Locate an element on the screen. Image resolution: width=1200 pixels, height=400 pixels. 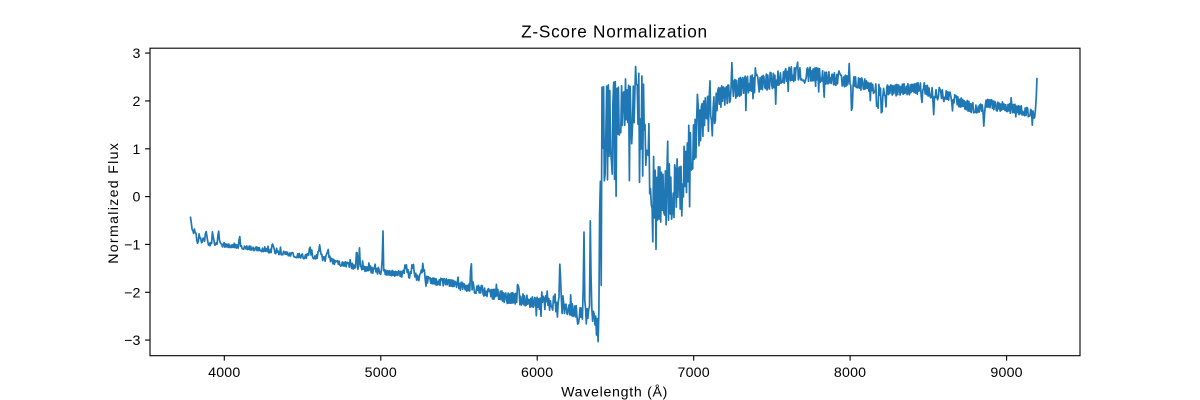
svg-text: 9000 is located at coordinates (1006, 373).